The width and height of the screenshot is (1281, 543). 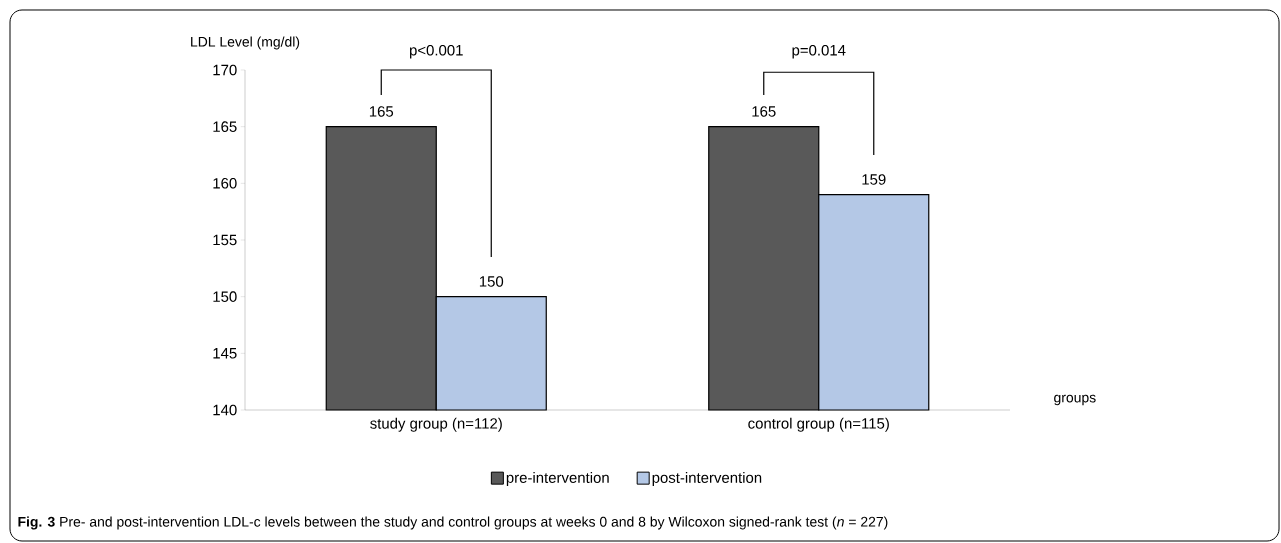 I want to click on y-tick-label: 150, so click(x=225, y=296).